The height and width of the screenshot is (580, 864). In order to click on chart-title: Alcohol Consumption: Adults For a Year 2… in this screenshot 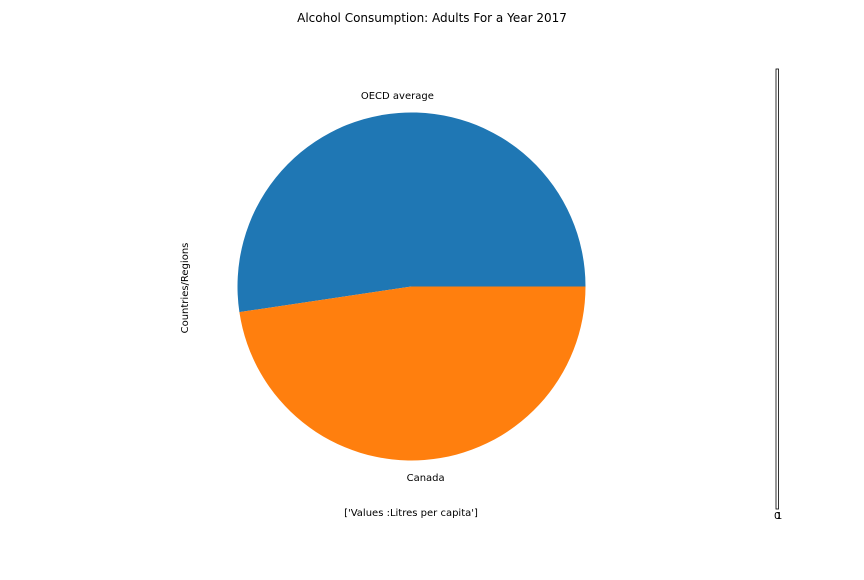, I will do `click(432, 18)`.